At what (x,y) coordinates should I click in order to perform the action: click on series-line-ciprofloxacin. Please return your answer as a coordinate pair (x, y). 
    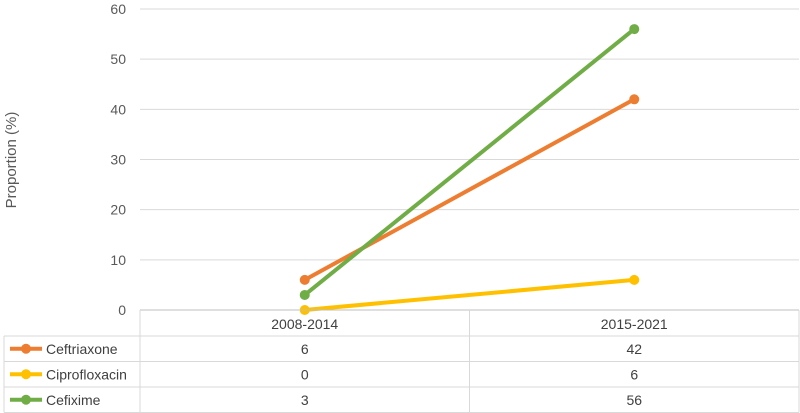
    Looking at the image, I should click on (469, 294).